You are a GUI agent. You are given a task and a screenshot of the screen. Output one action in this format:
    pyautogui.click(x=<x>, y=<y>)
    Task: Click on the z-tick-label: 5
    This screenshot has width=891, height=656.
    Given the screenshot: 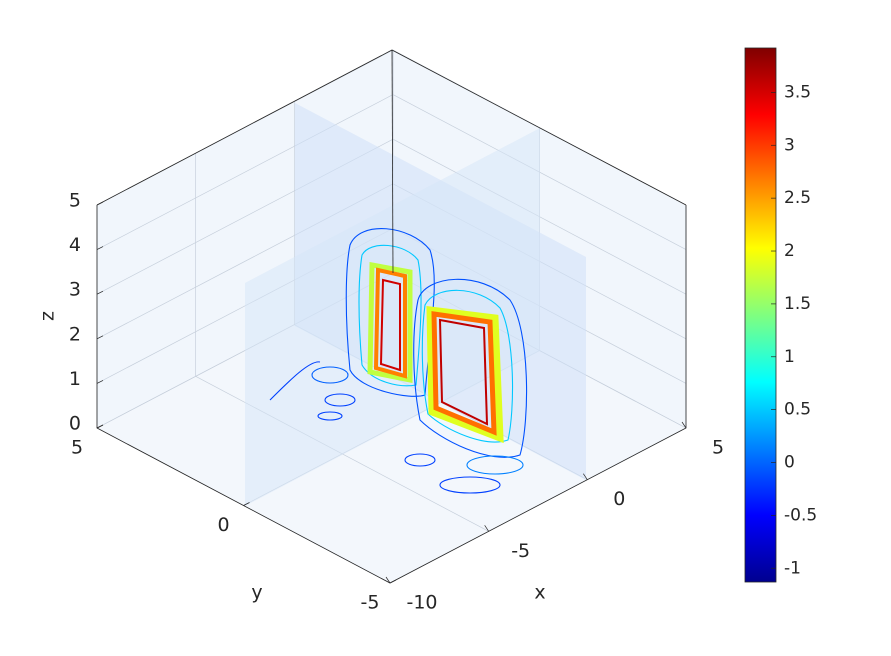 What is the action you would take?
    pyautogui.click(x=75, y=201)
    